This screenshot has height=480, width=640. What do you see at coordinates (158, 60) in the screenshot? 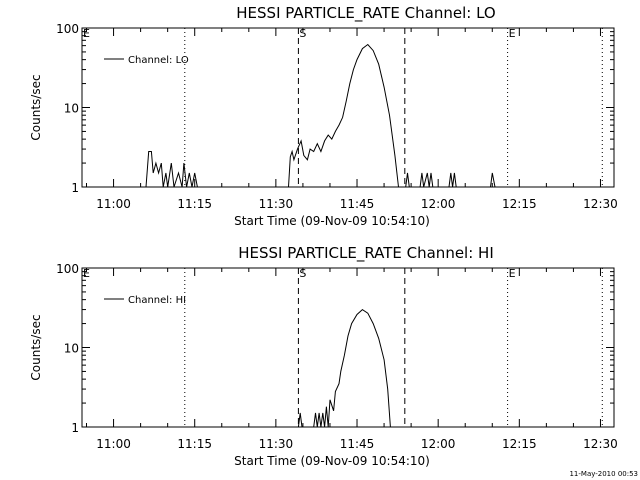
I see `legend-label: Channel: LO` at bounding box center [158, 60].